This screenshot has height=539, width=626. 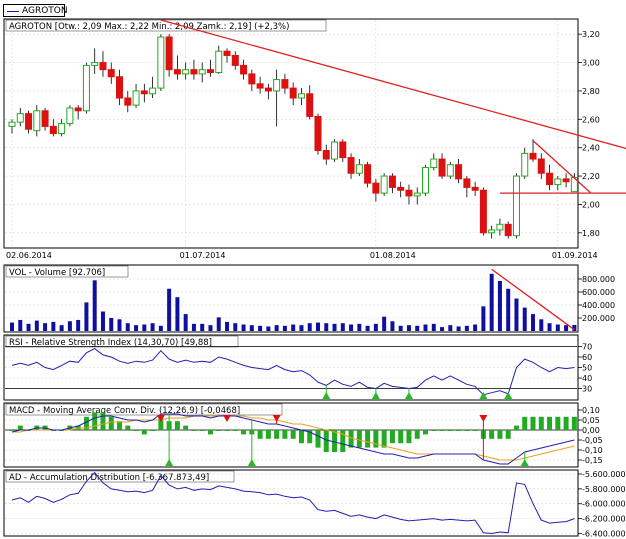 I want to click on y-tick-label: 60, so click(x=587, y=357).